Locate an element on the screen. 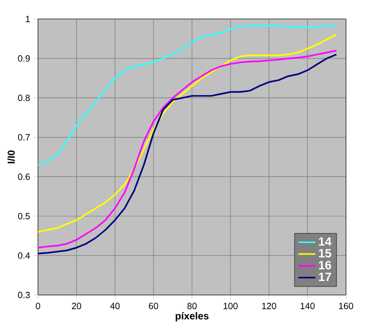 This screenshot has width=386, height=332. legend-label: 16 is located at coordinates (325, 265).